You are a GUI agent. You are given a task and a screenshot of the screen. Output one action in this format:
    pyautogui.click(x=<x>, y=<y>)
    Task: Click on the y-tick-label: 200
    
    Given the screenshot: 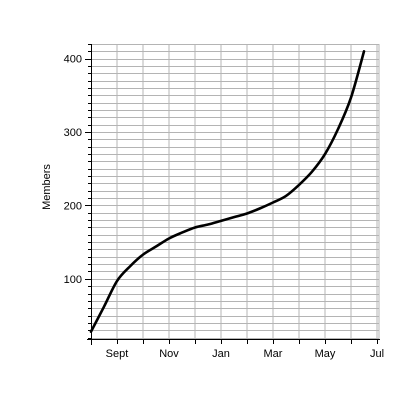 What is the action you would take?
    pyautogui.click(x=73, y=206)
    